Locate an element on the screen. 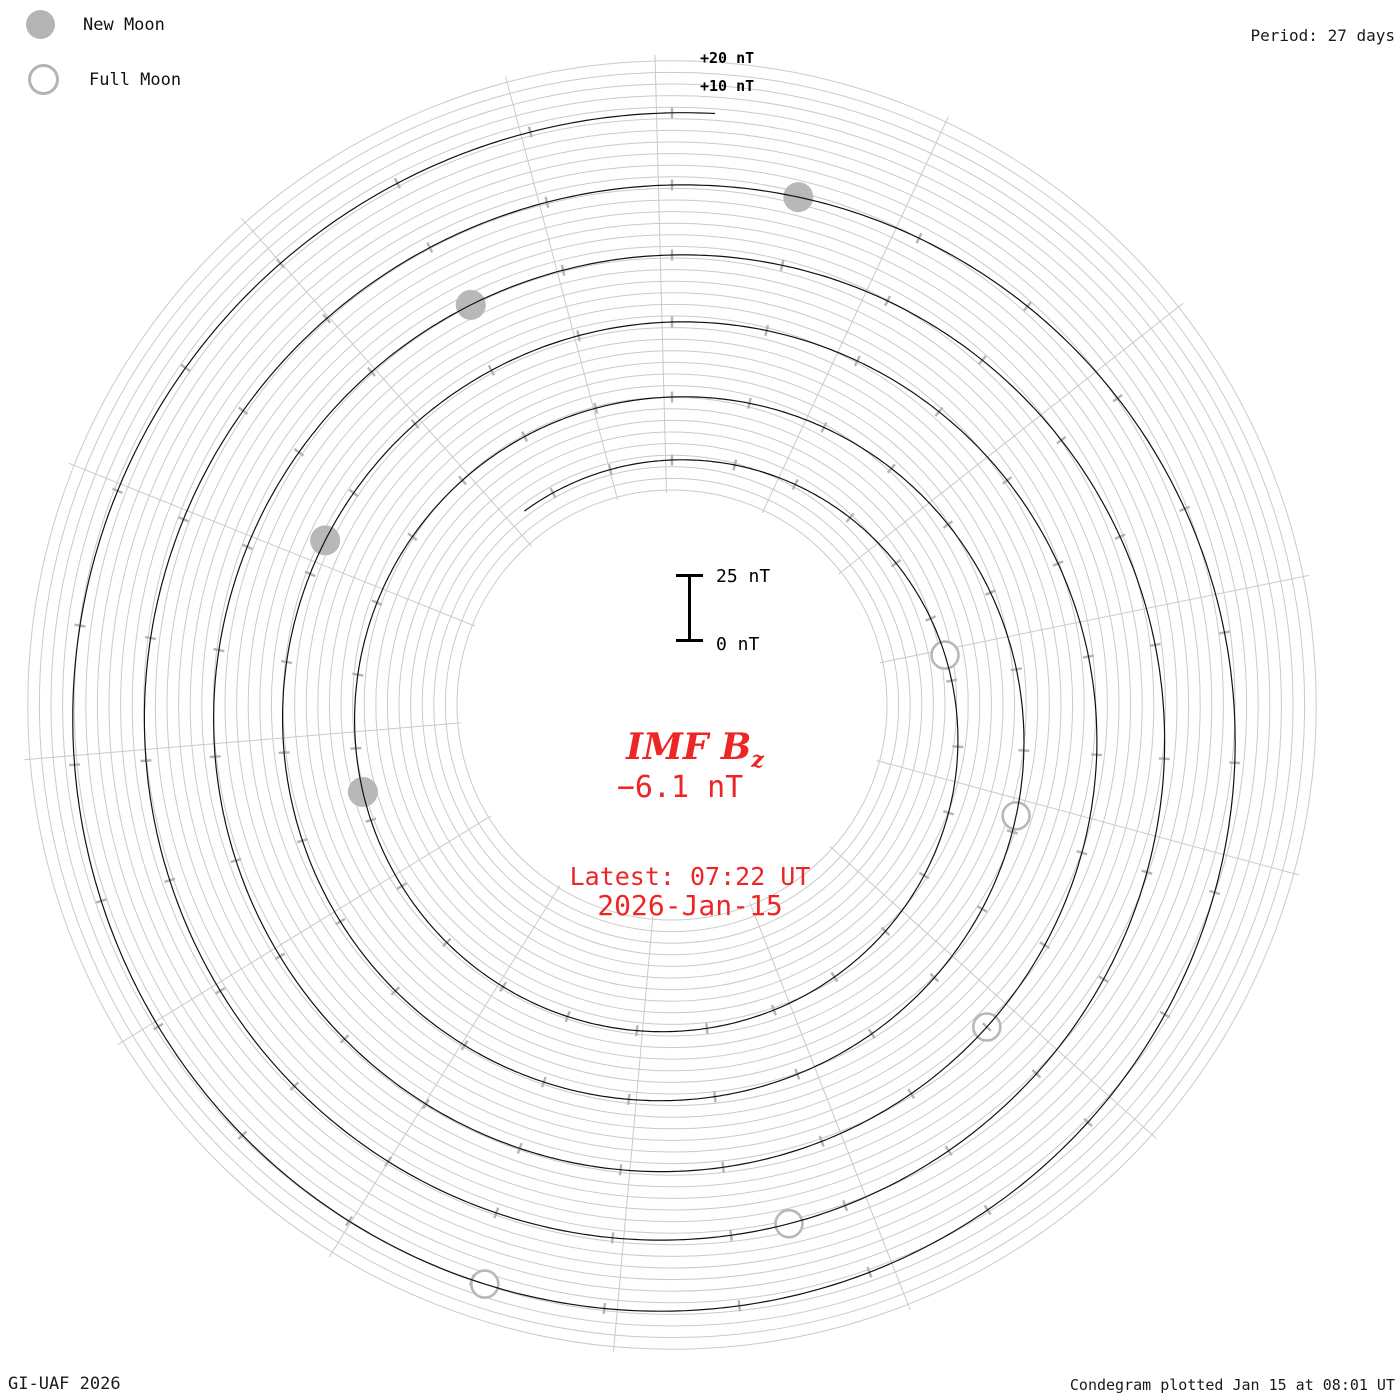  scale-bar-top-label: 25 nT is located at coordinates (743, 576).